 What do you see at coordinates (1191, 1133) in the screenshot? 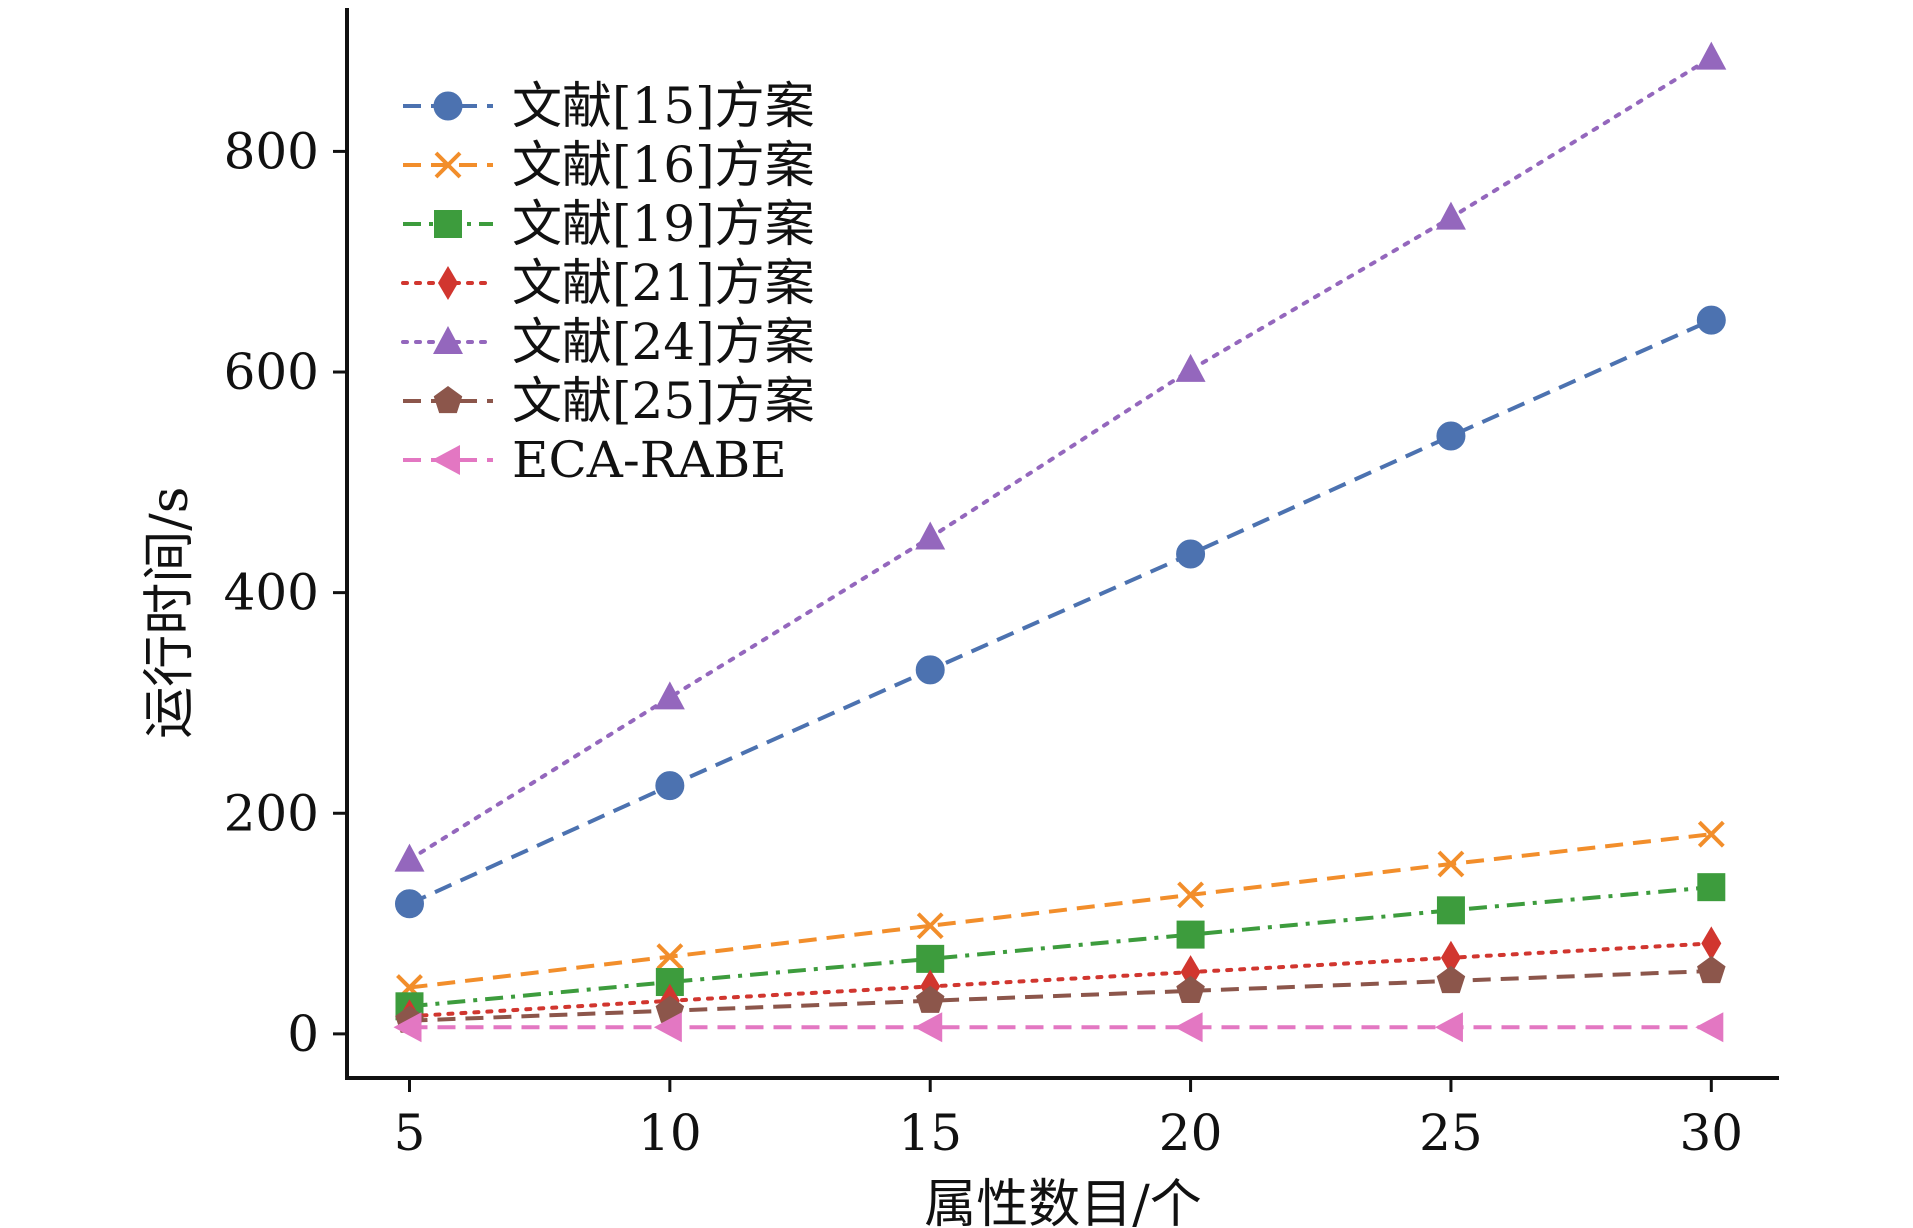
I see `x-tick-label: 20` at bounding box center [1191, 1133].